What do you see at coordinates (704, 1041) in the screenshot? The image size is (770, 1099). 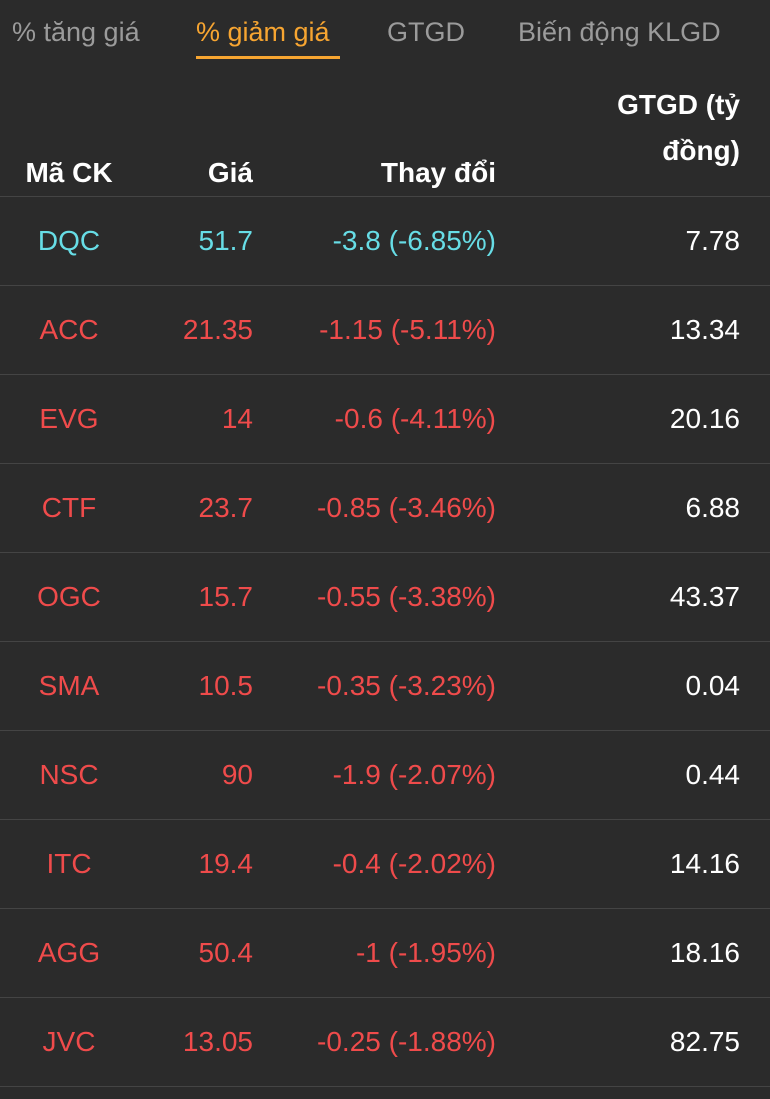 I see `trading-value: 82.75` at bounding box center [704, 1041].